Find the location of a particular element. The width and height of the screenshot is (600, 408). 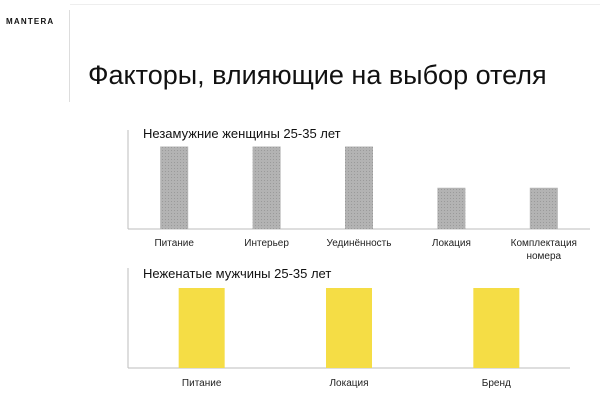

brand-logo: MANTERA is located at coordinates (30, 21).